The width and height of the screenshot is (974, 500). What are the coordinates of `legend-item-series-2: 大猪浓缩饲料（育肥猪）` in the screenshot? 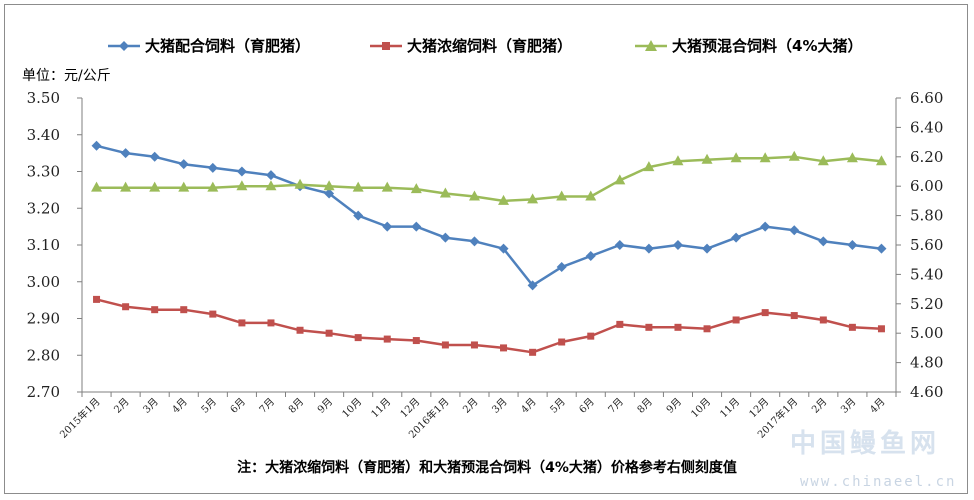 It's located at (471, 46).